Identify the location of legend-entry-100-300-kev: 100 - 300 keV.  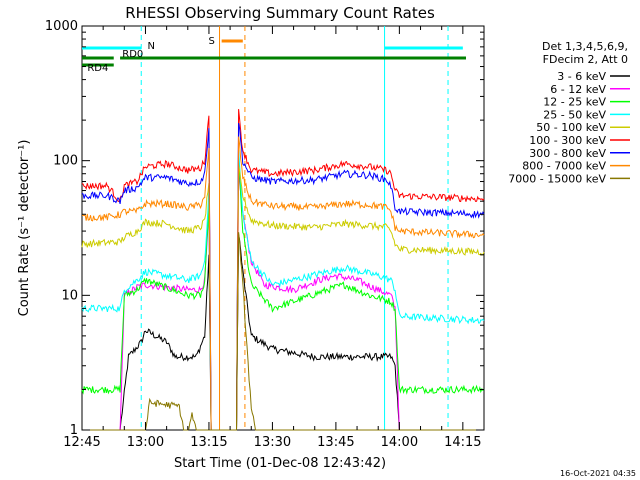
(567, 140).